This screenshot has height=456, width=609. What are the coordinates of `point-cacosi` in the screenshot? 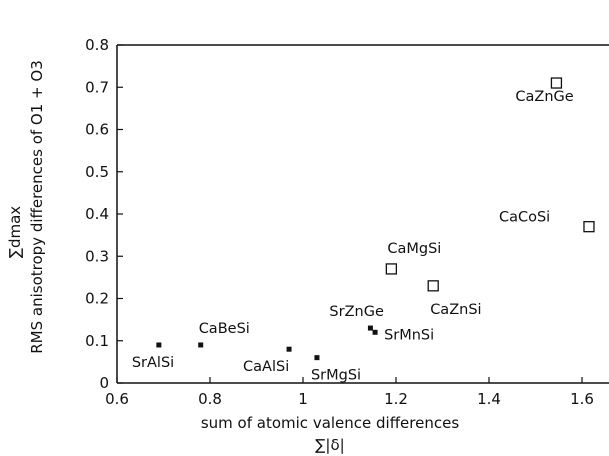 It's located at (589, 227).